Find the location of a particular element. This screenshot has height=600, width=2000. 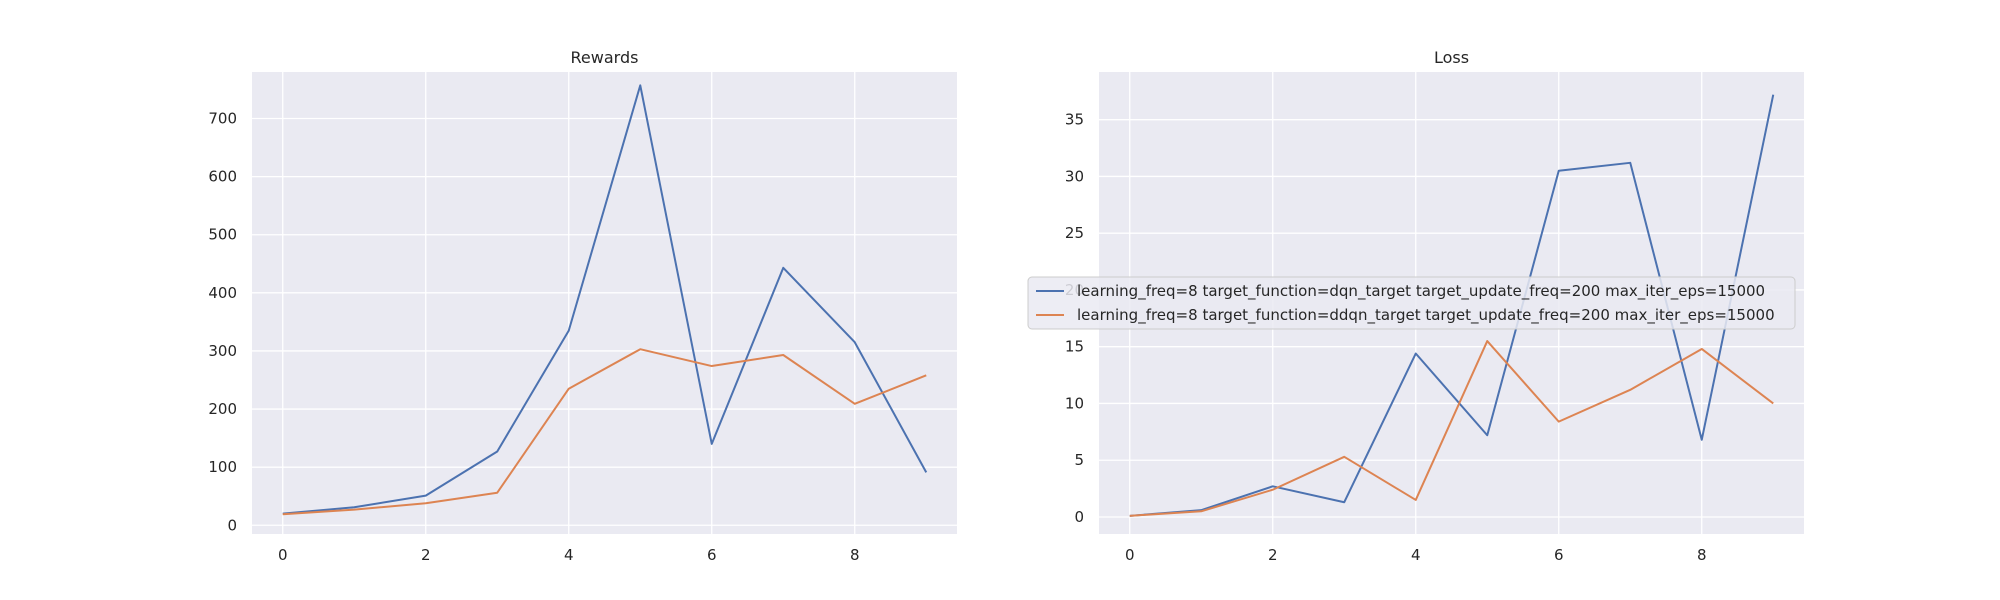

y-tick-label: 15 is located at coordinates (1074, 347).